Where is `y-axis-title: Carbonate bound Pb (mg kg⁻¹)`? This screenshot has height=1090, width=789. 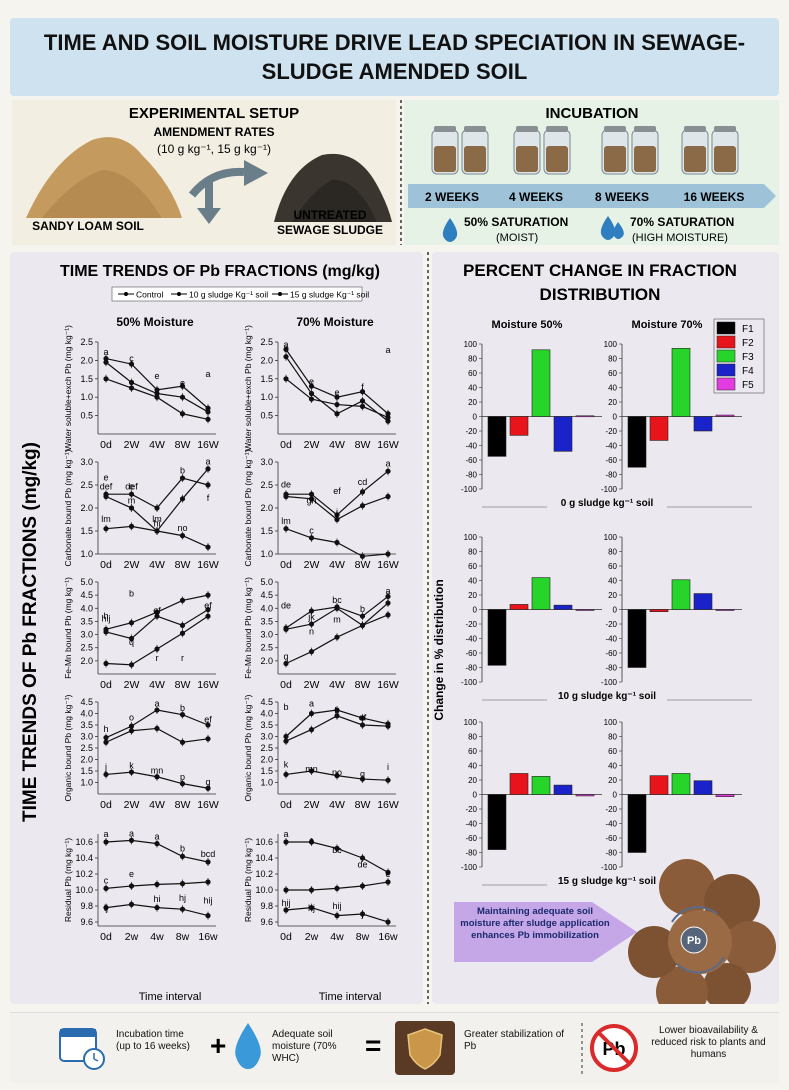
y-axis-title: Carbonate bound Pb (mg kg⁻¹) is located at coordinates (248, 507).